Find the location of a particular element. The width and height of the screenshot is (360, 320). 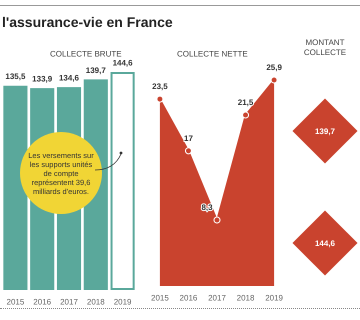

data-label: 135,5 is located at coordinates (15, 77).